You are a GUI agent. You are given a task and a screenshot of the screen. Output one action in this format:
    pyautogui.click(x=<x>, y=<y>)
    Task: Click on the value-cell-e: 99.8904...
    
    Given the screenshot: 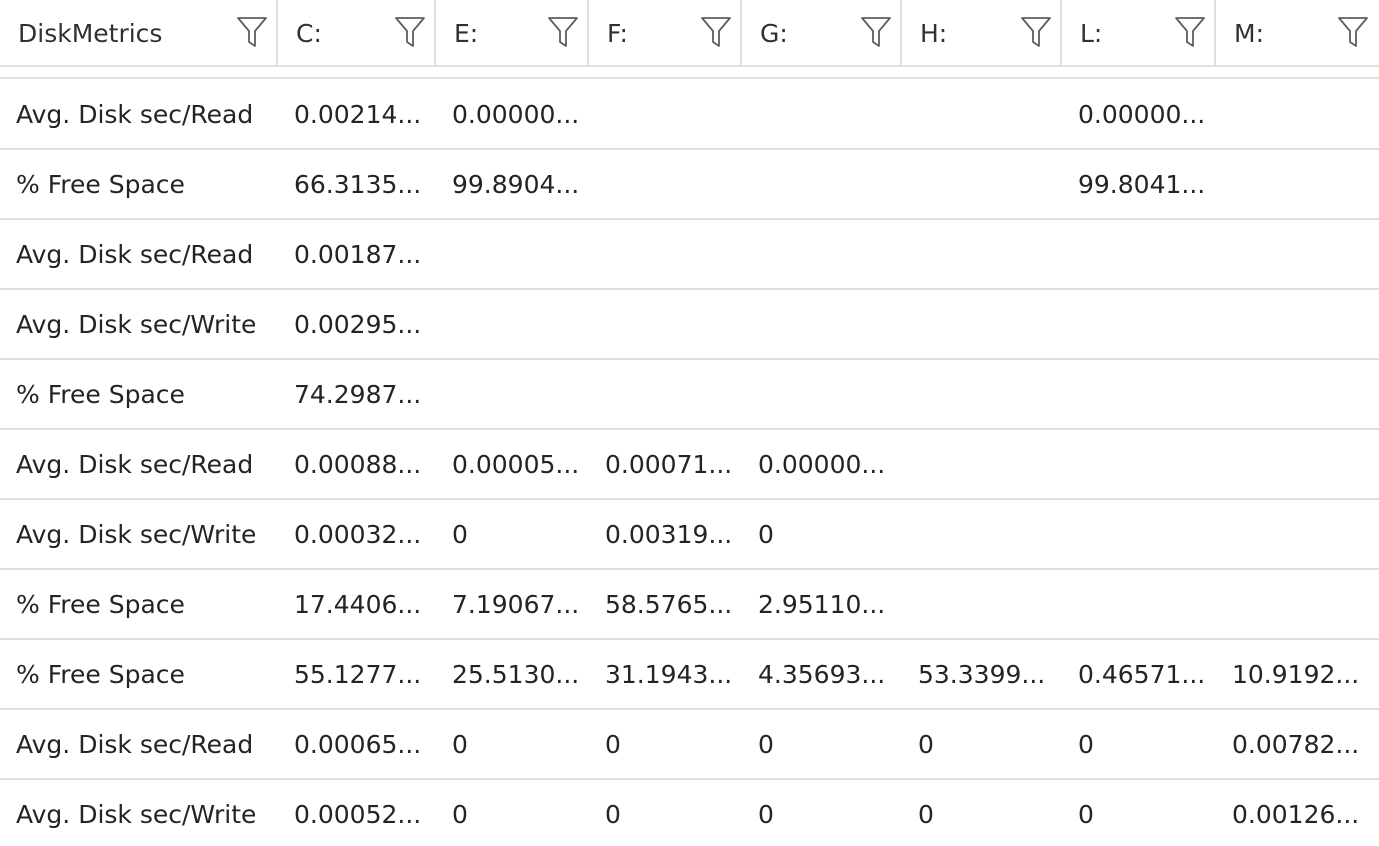 What is the action you would take?
    pyautogui.click(x=516, y=184)
    